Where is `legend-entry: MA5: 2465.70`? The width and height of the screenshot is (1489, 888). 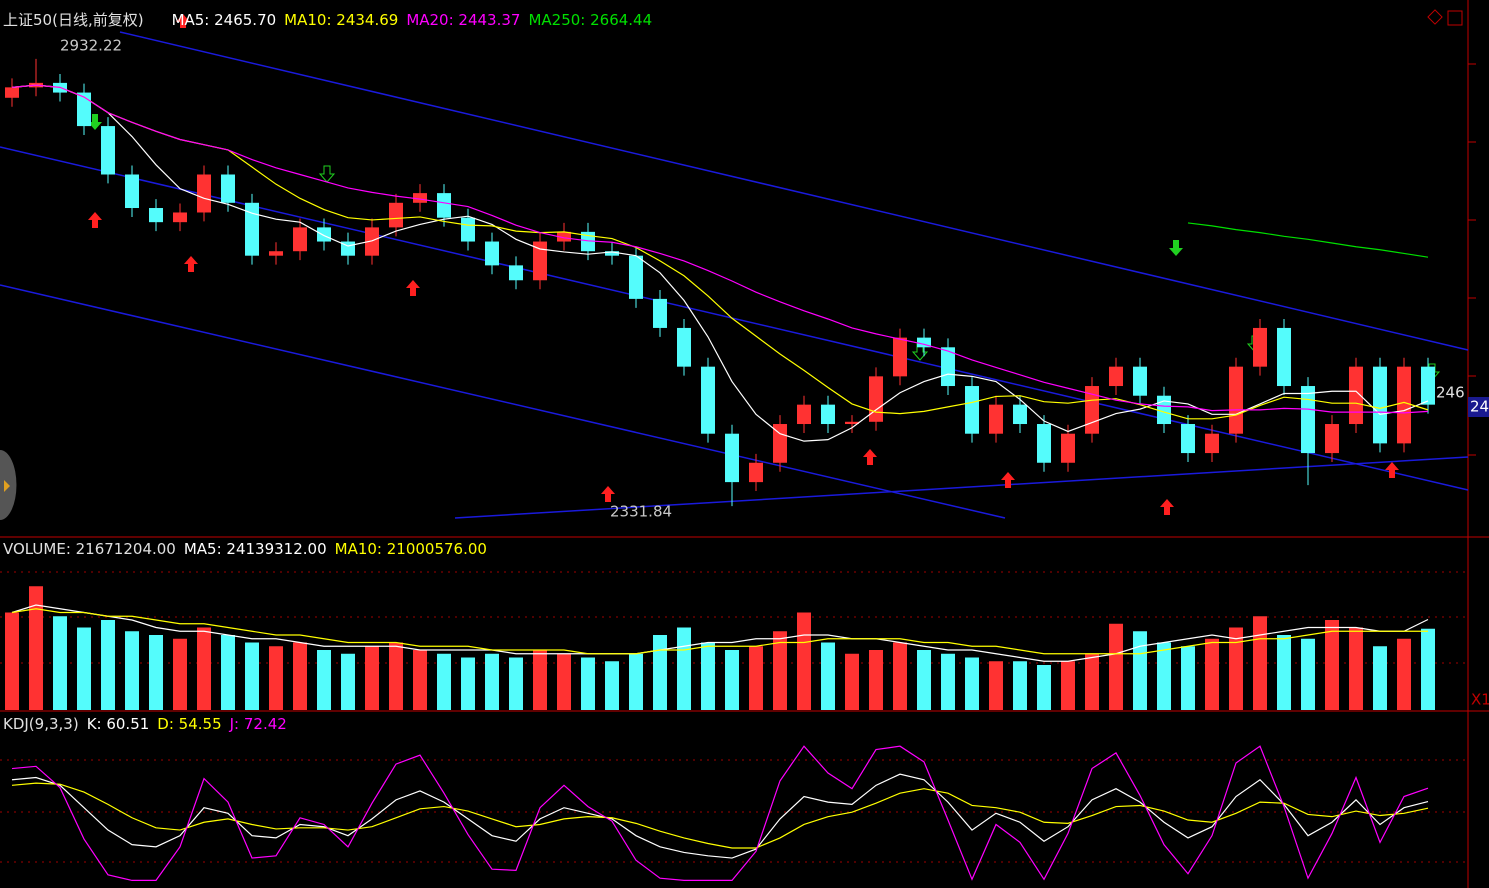 legend-entry: MA5: 2465.70 is located at coordinates (224, 20).